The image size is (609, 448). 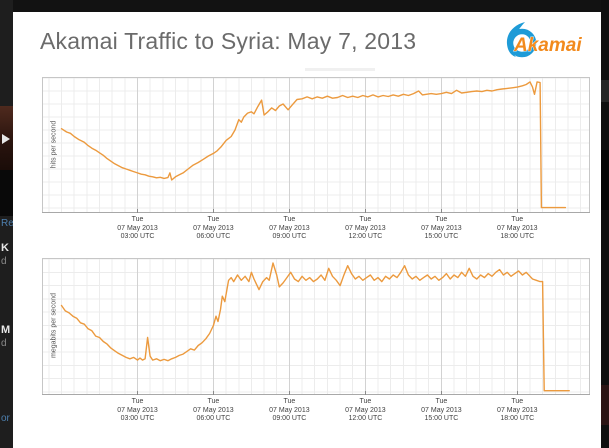 I want to click on akamai-logo-graphic: Akamai, so click(x=544, y=40).